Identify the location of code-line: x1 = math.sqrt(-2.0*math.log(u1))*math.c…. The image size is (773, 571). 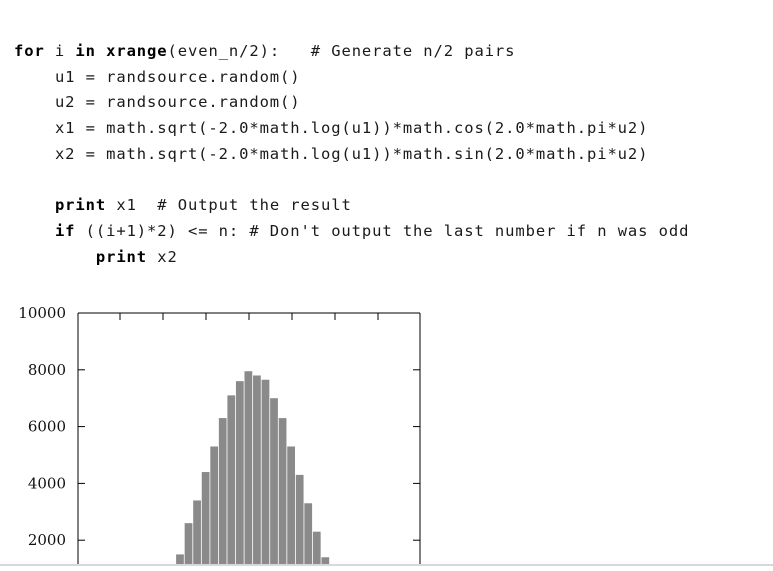
(351, 129).